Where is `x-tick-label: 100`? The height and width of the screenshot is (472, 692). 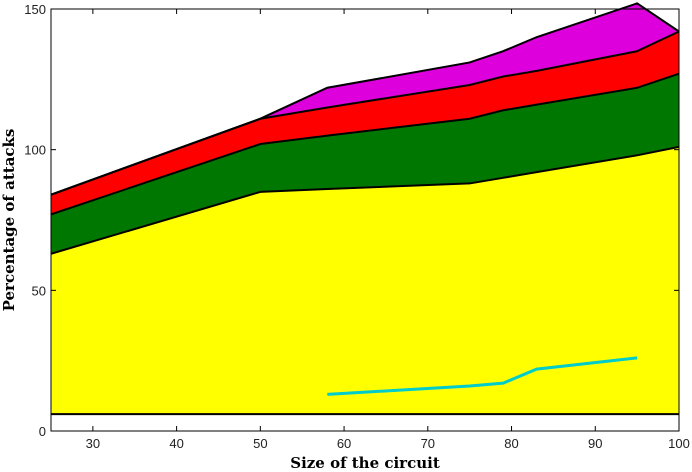
x-tick-label: 100 is located at coordinates (679, 443).